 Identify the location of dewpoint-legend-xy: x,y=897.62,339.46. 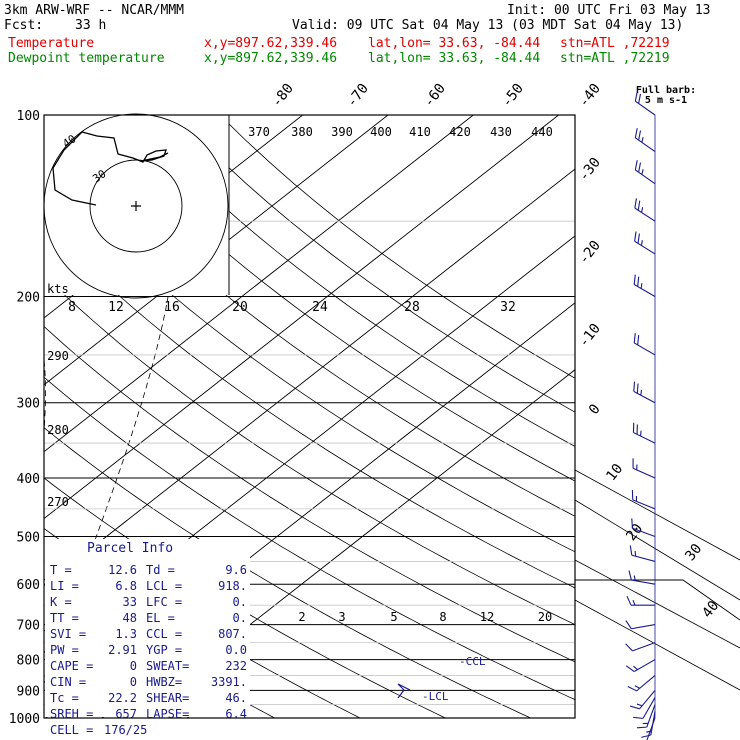
(271, 58).